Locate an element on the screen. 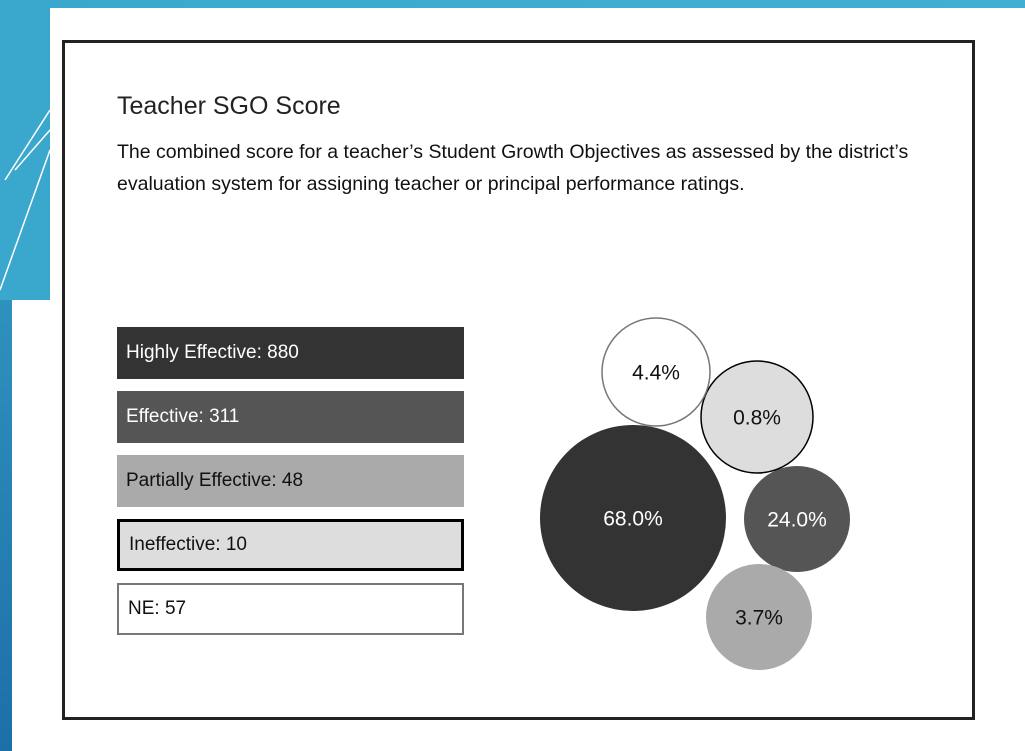 The image size is (1025, 751). legend-item: Partially Effective: 48 is located at coordinates (290, 481).